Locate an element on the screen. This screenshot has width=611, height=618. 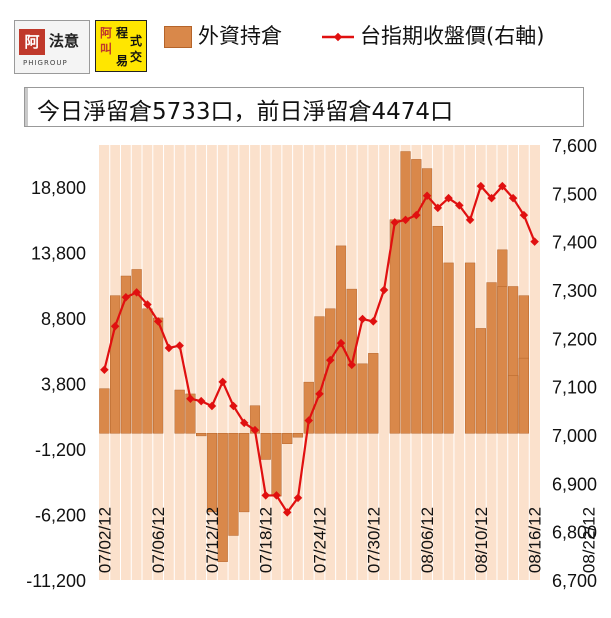
logo2-char: 交 is located at coordinates (136, 57).